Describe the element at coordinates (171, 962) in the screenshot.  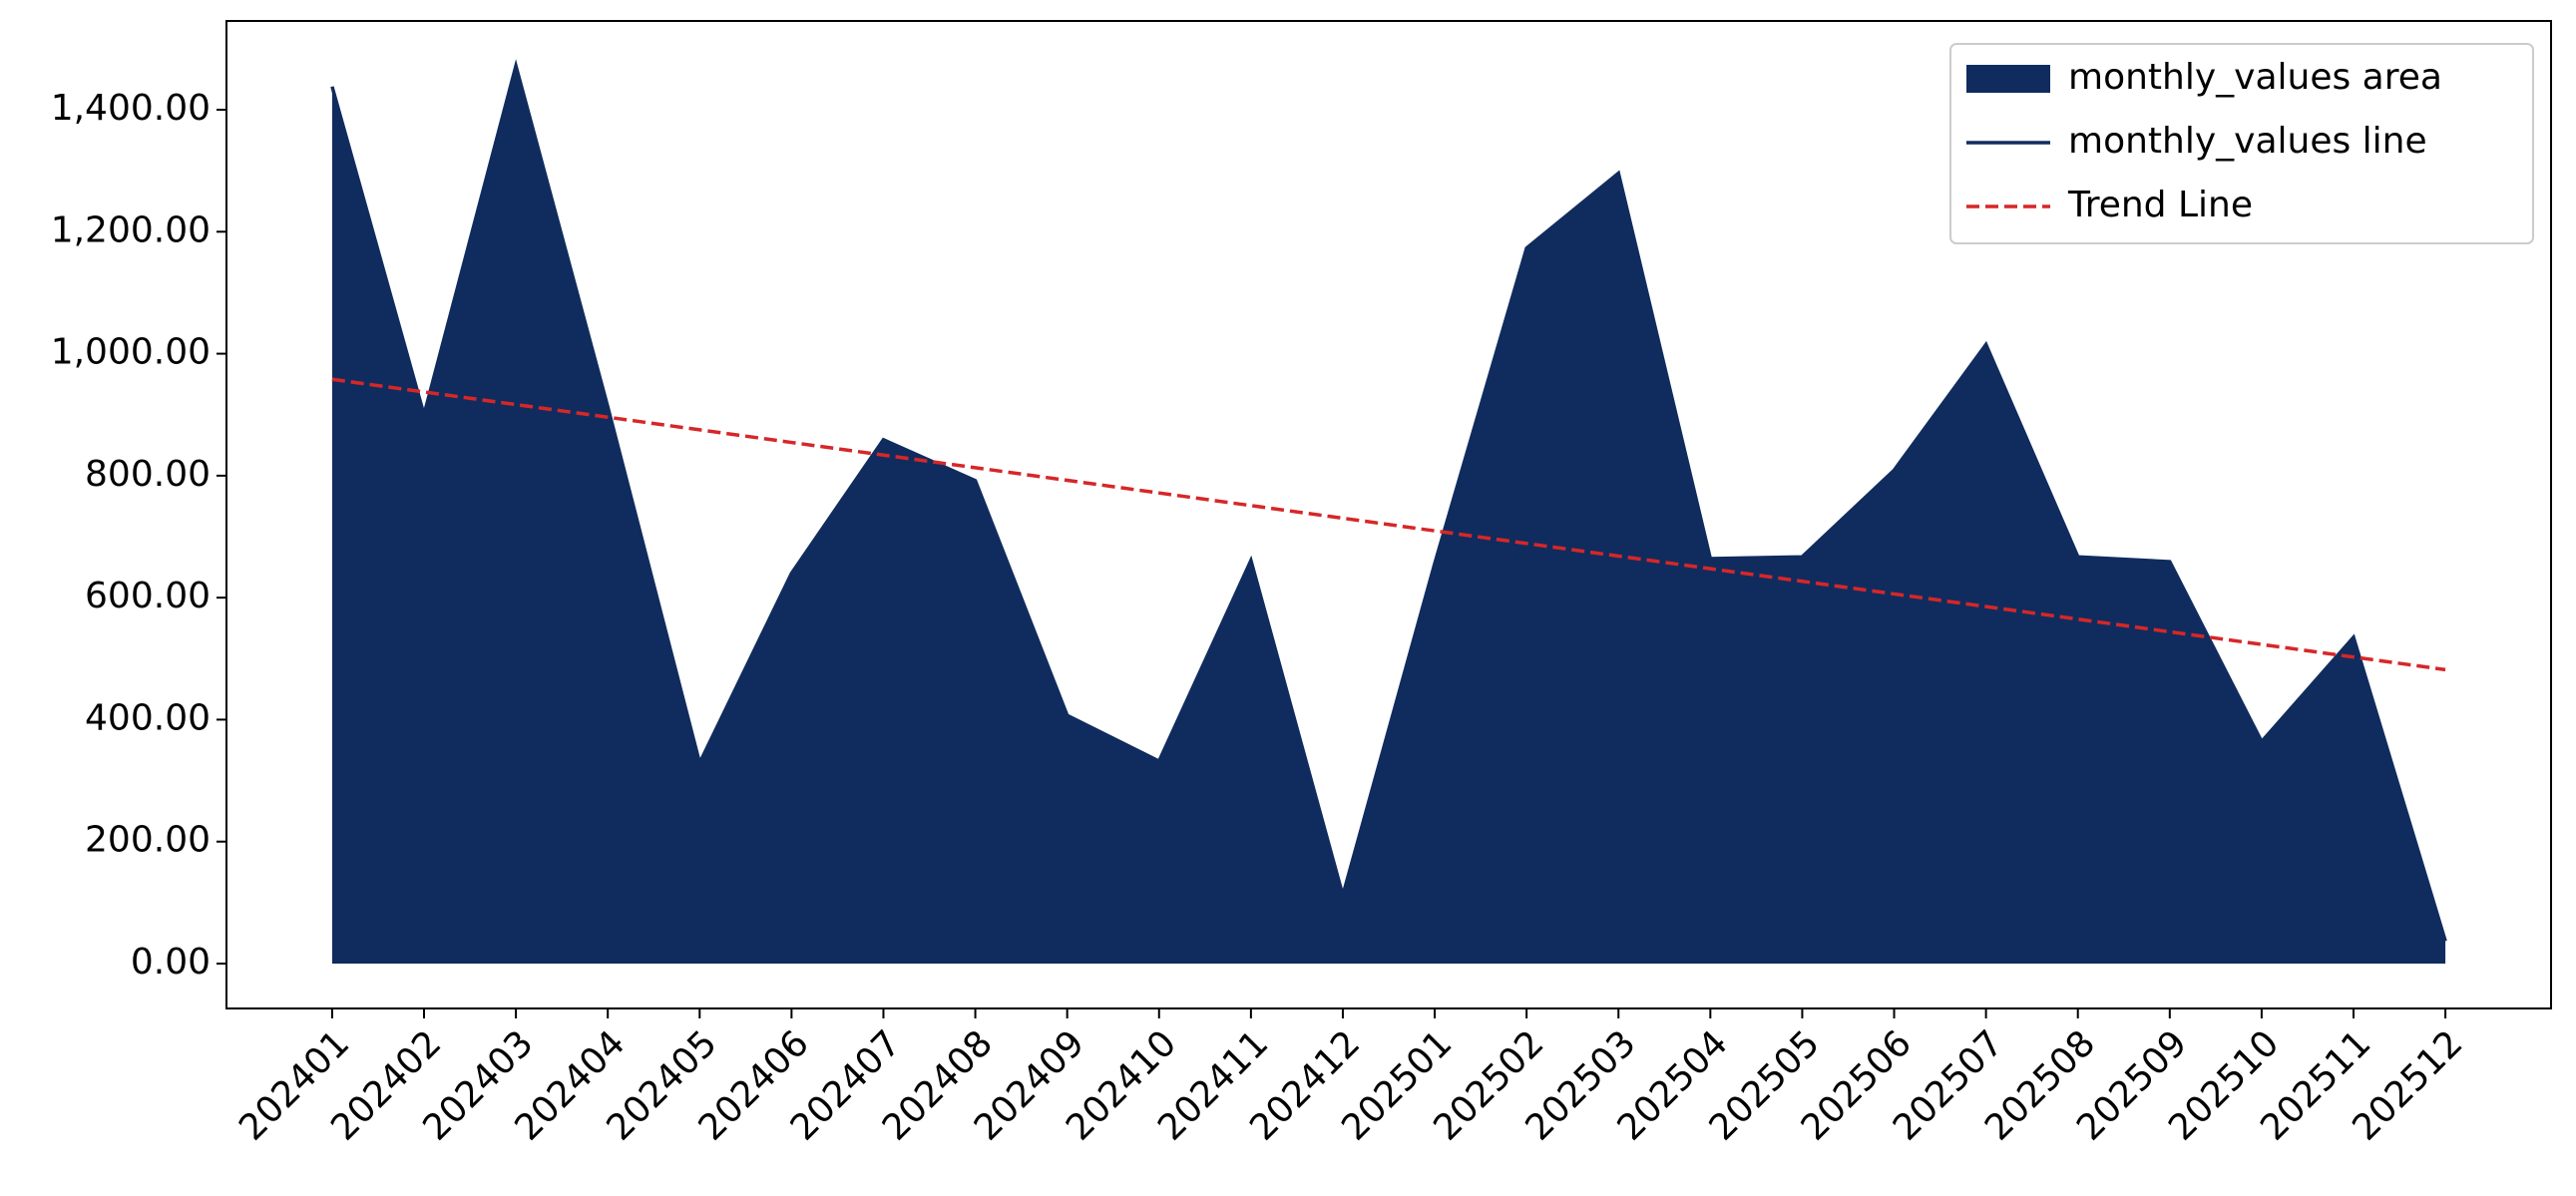
I see `y-tick-label: 0.00` at that location.